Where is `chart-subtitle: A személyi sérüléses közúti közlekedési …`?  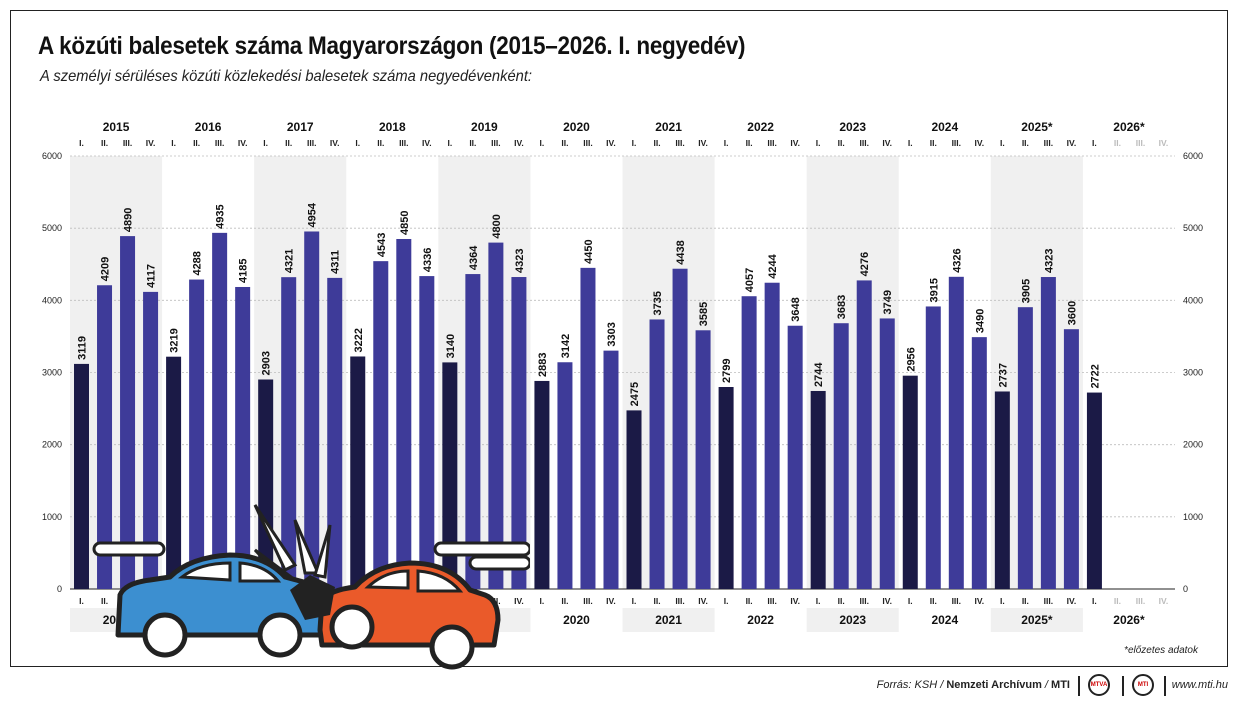
chart-subtitle: A személyi sérüléses közúti közlekedési … is located at coordinates (286, 76).